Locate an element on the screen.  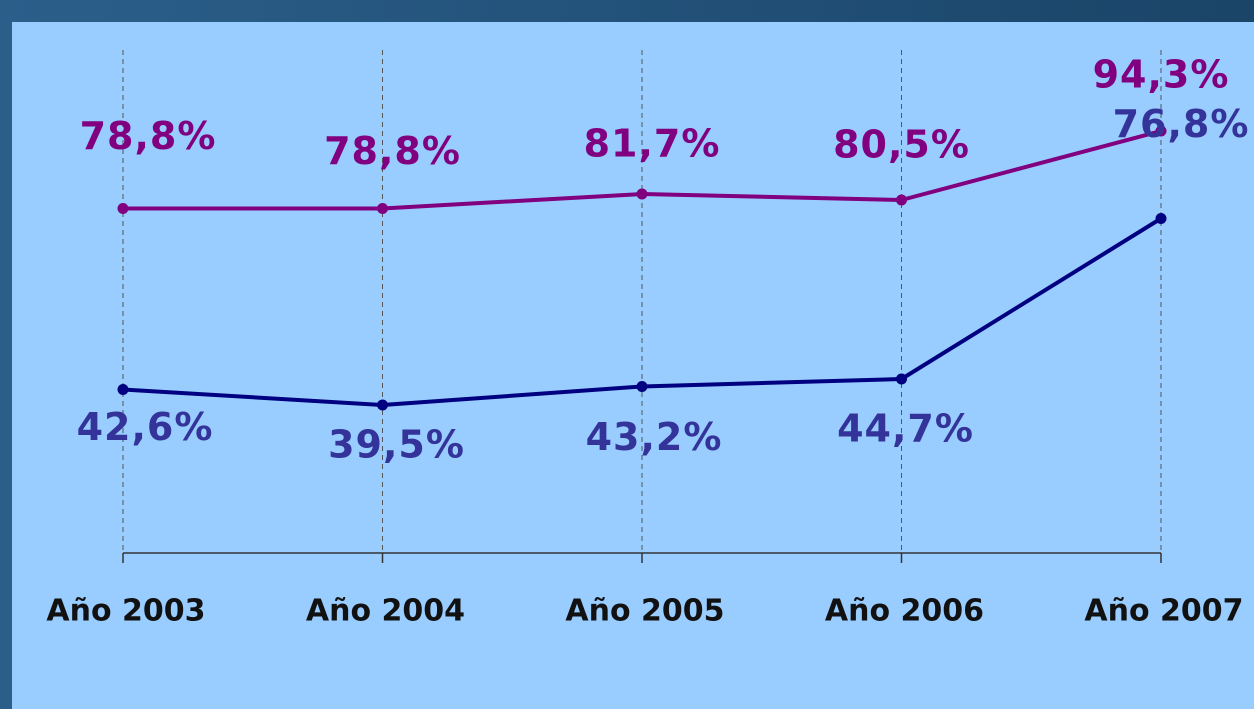
data-label: 80,5% is located at coordinates (901, 145).